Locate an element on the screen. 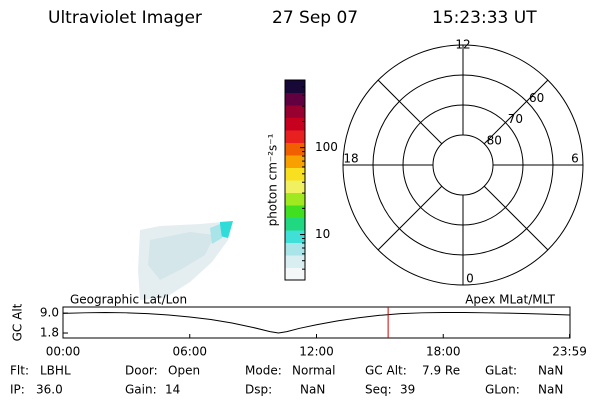 Image resolution: width=600 pixels, height=400 pixels. title: Ultraviolet Imager is located at coordinates (125, 18).